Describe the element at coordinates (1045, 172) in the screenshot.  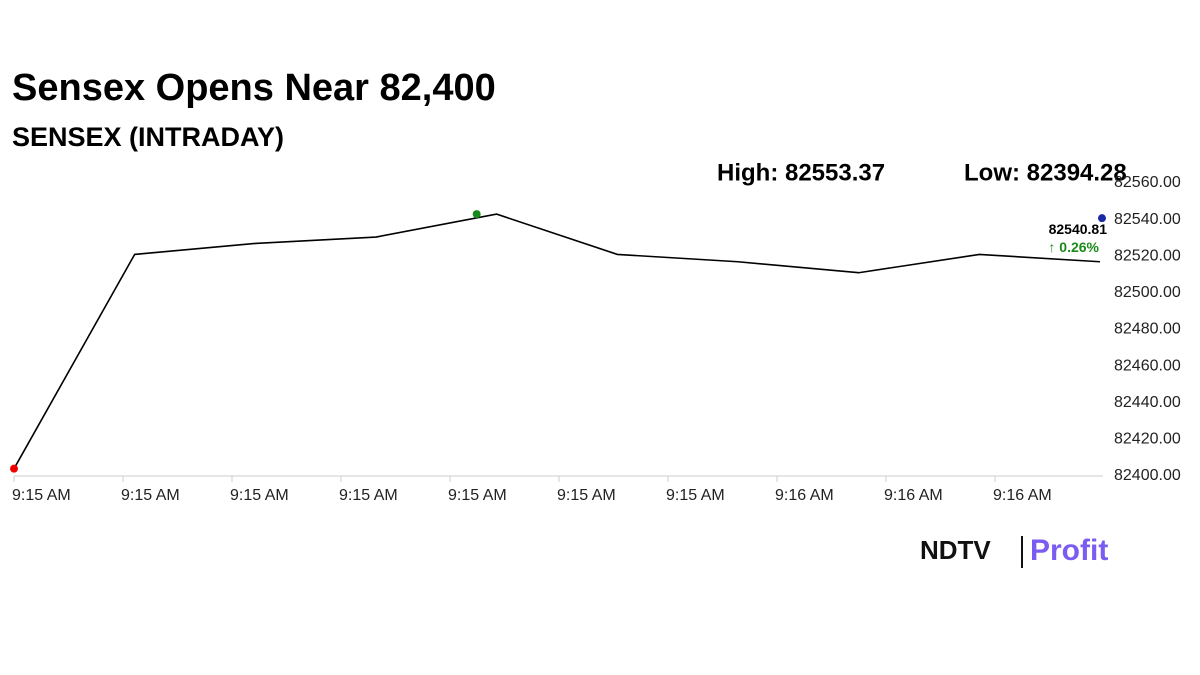
I see `low-label: Low: 82394.28` at that location.